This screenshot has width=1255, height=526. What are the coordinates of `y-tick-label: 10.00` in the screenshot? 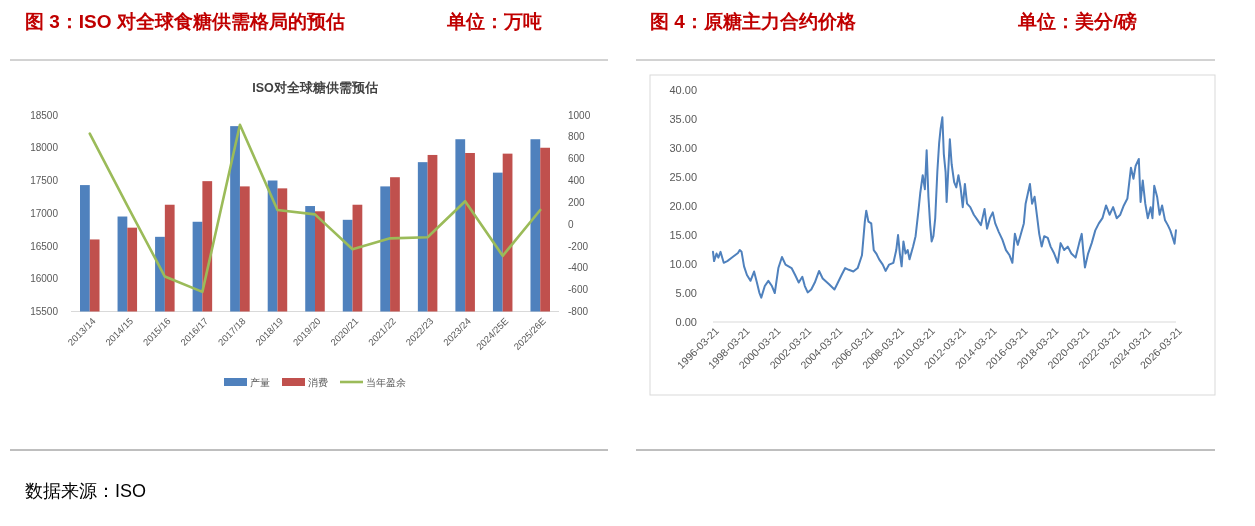 It's located at (683, 263).